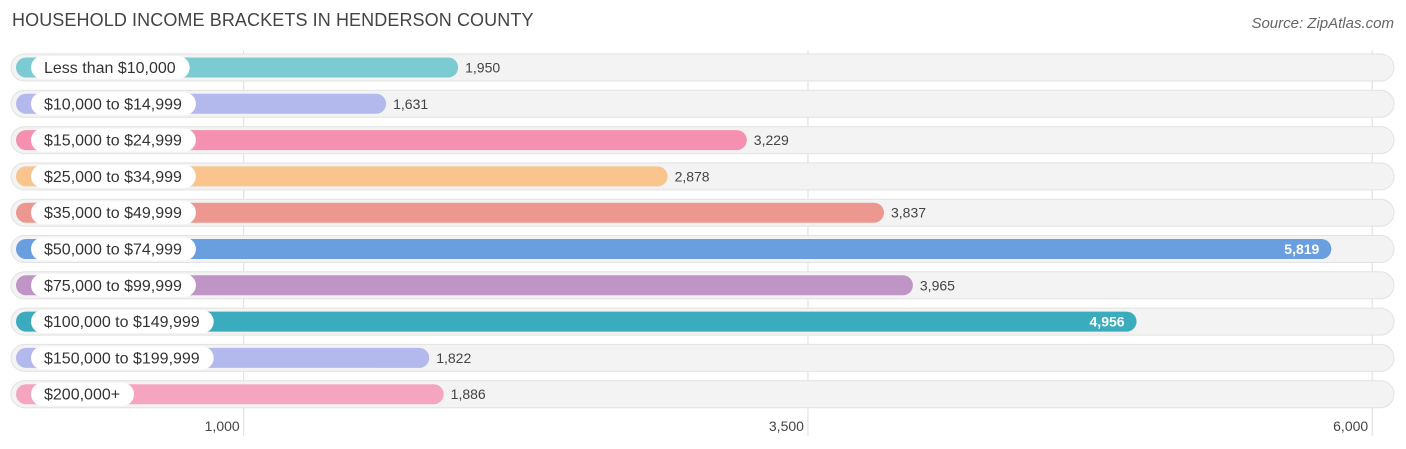  Describe the element at coordinates (908, 213) in the screenshot. I see `value-label: 3,837` at that location.